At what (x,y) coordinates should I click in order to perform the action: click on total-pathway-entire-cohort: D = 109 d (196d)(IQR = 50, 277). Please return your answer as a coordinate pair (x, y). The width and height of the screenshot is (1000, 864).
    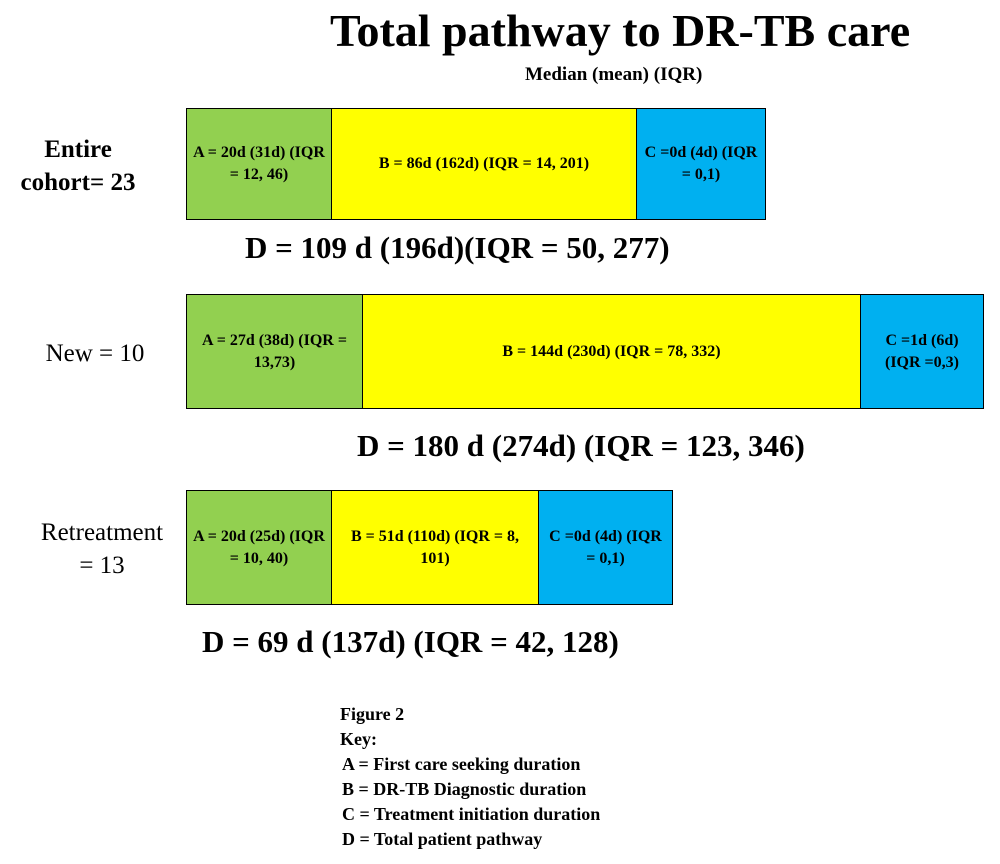
    Looking at the image, I should click on (457, 247).